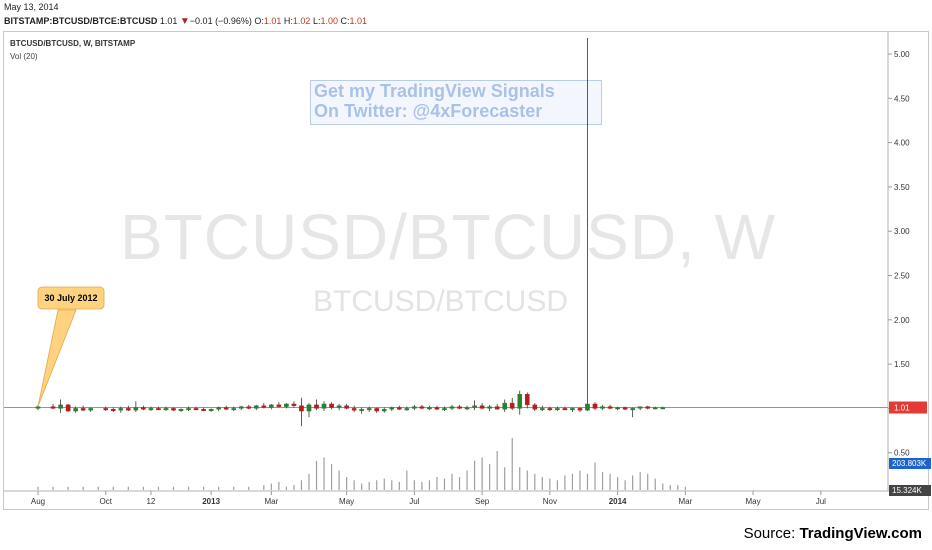 The height and width of the screenshot is (550, 932). I want to click on price-change: −0.01 (−0.96%), so click(220, 21).